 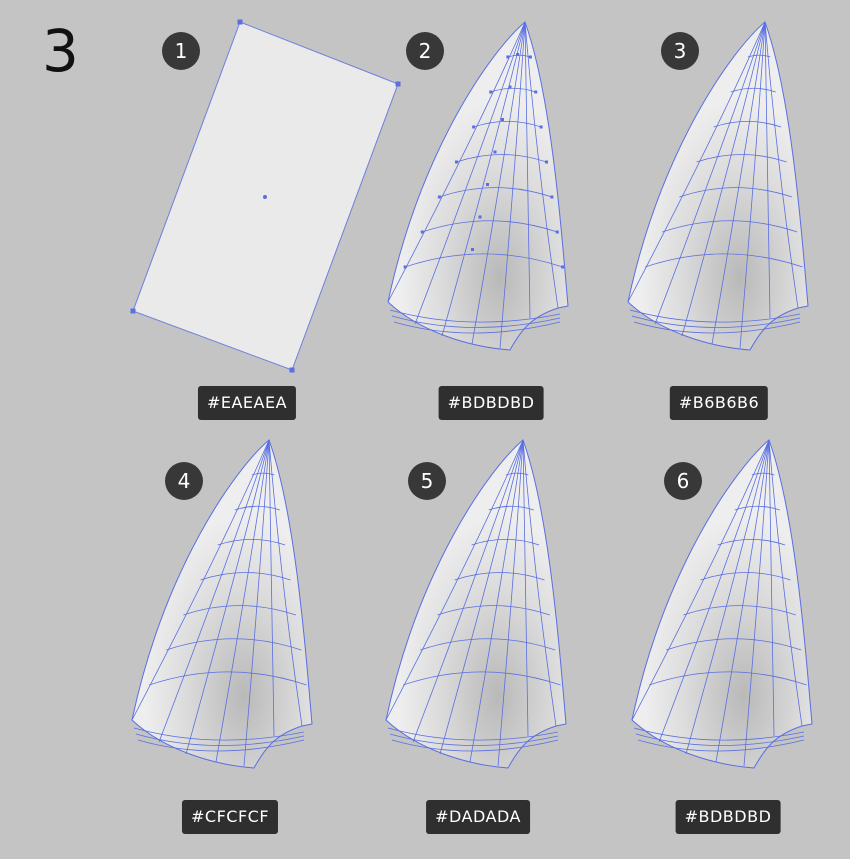 I want to click on step-3-color-label: #B6B6B6, so click(x=719, y=403).